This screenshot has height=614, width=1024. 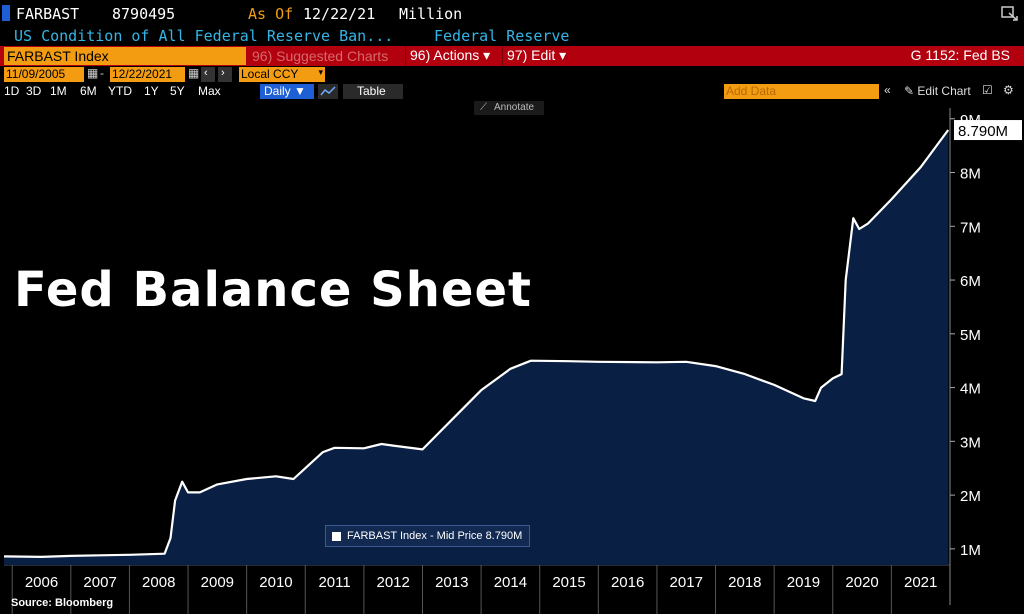 I want to click on y-tick-label: 7M, so click(x=970, y=227).